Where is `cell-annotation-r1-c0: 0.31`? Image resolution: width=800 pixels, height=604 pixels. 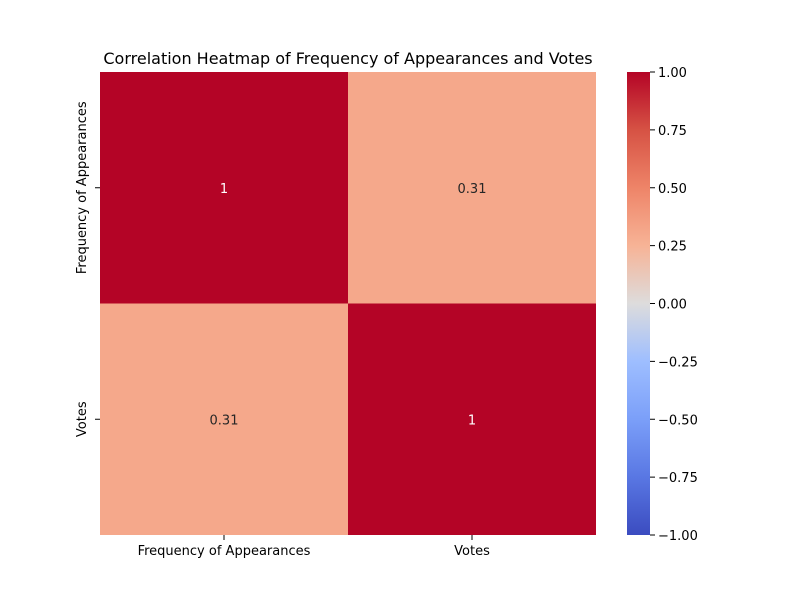 cell-annotation-r1-c0: 0.31 is located at coordinates (224, 420).